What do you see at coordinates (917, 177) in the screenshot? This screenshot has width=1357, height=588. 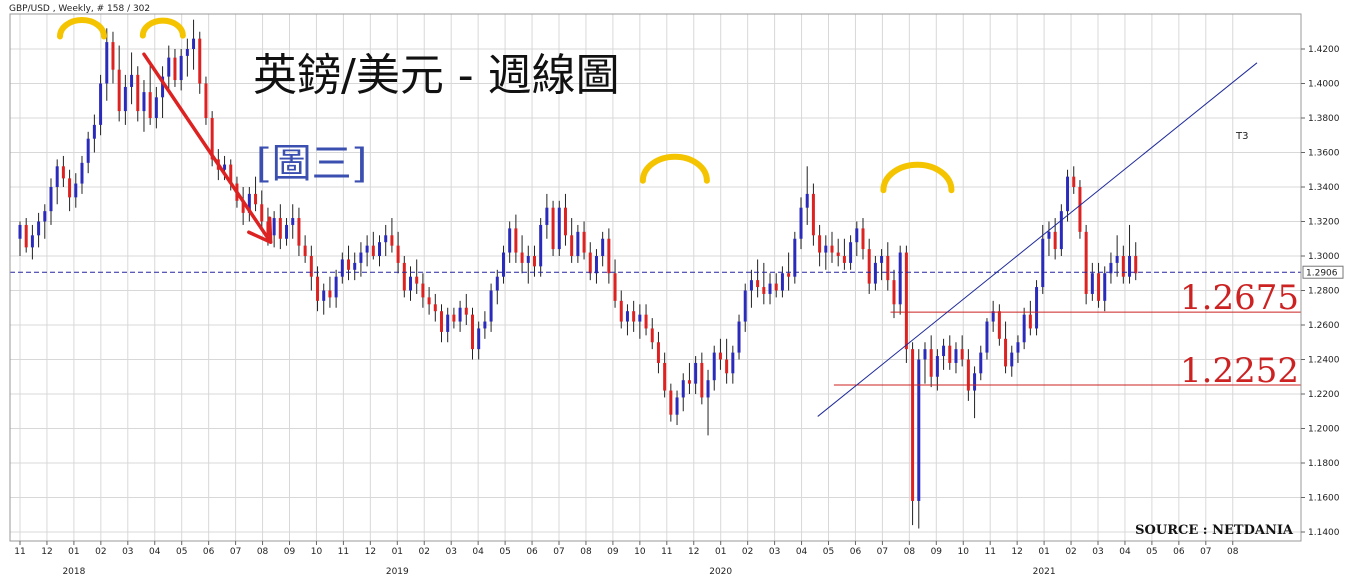 I see `top-marker-arc` at bounding box center [917, 177].